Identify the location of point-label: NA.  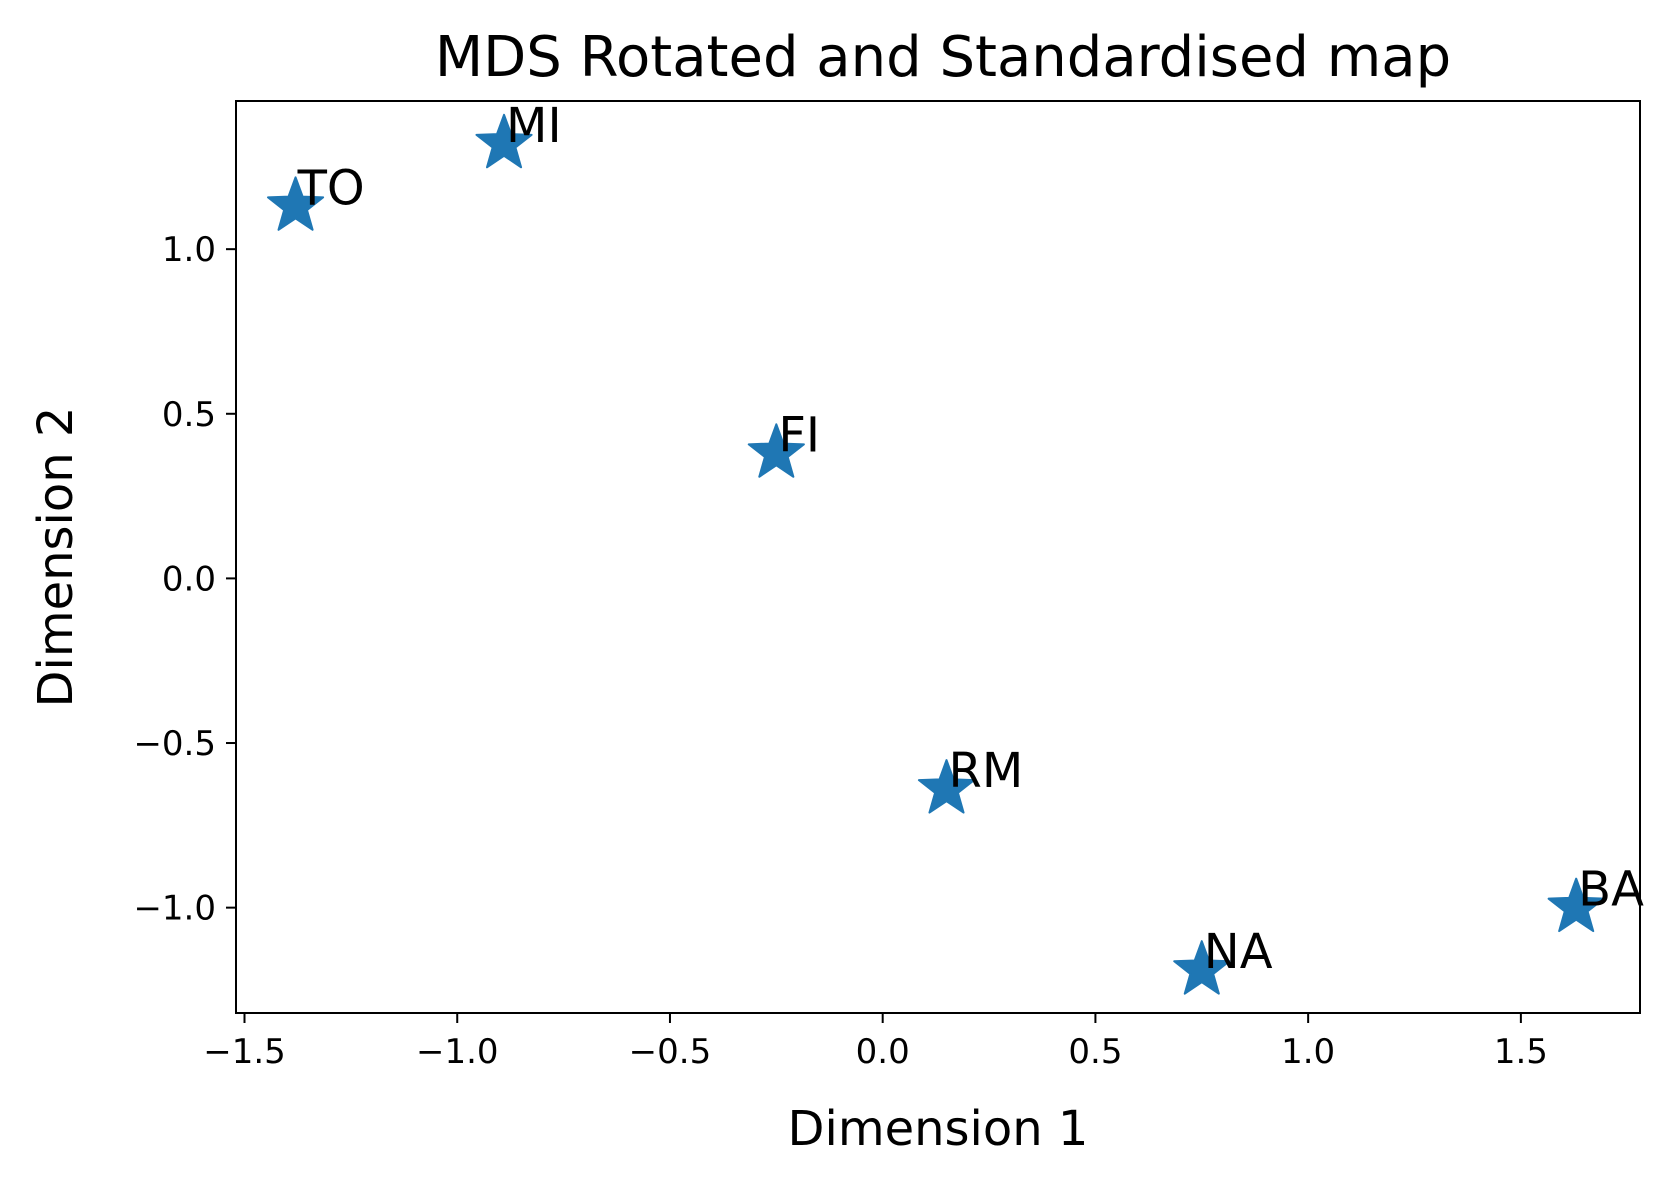
(1238, 952).